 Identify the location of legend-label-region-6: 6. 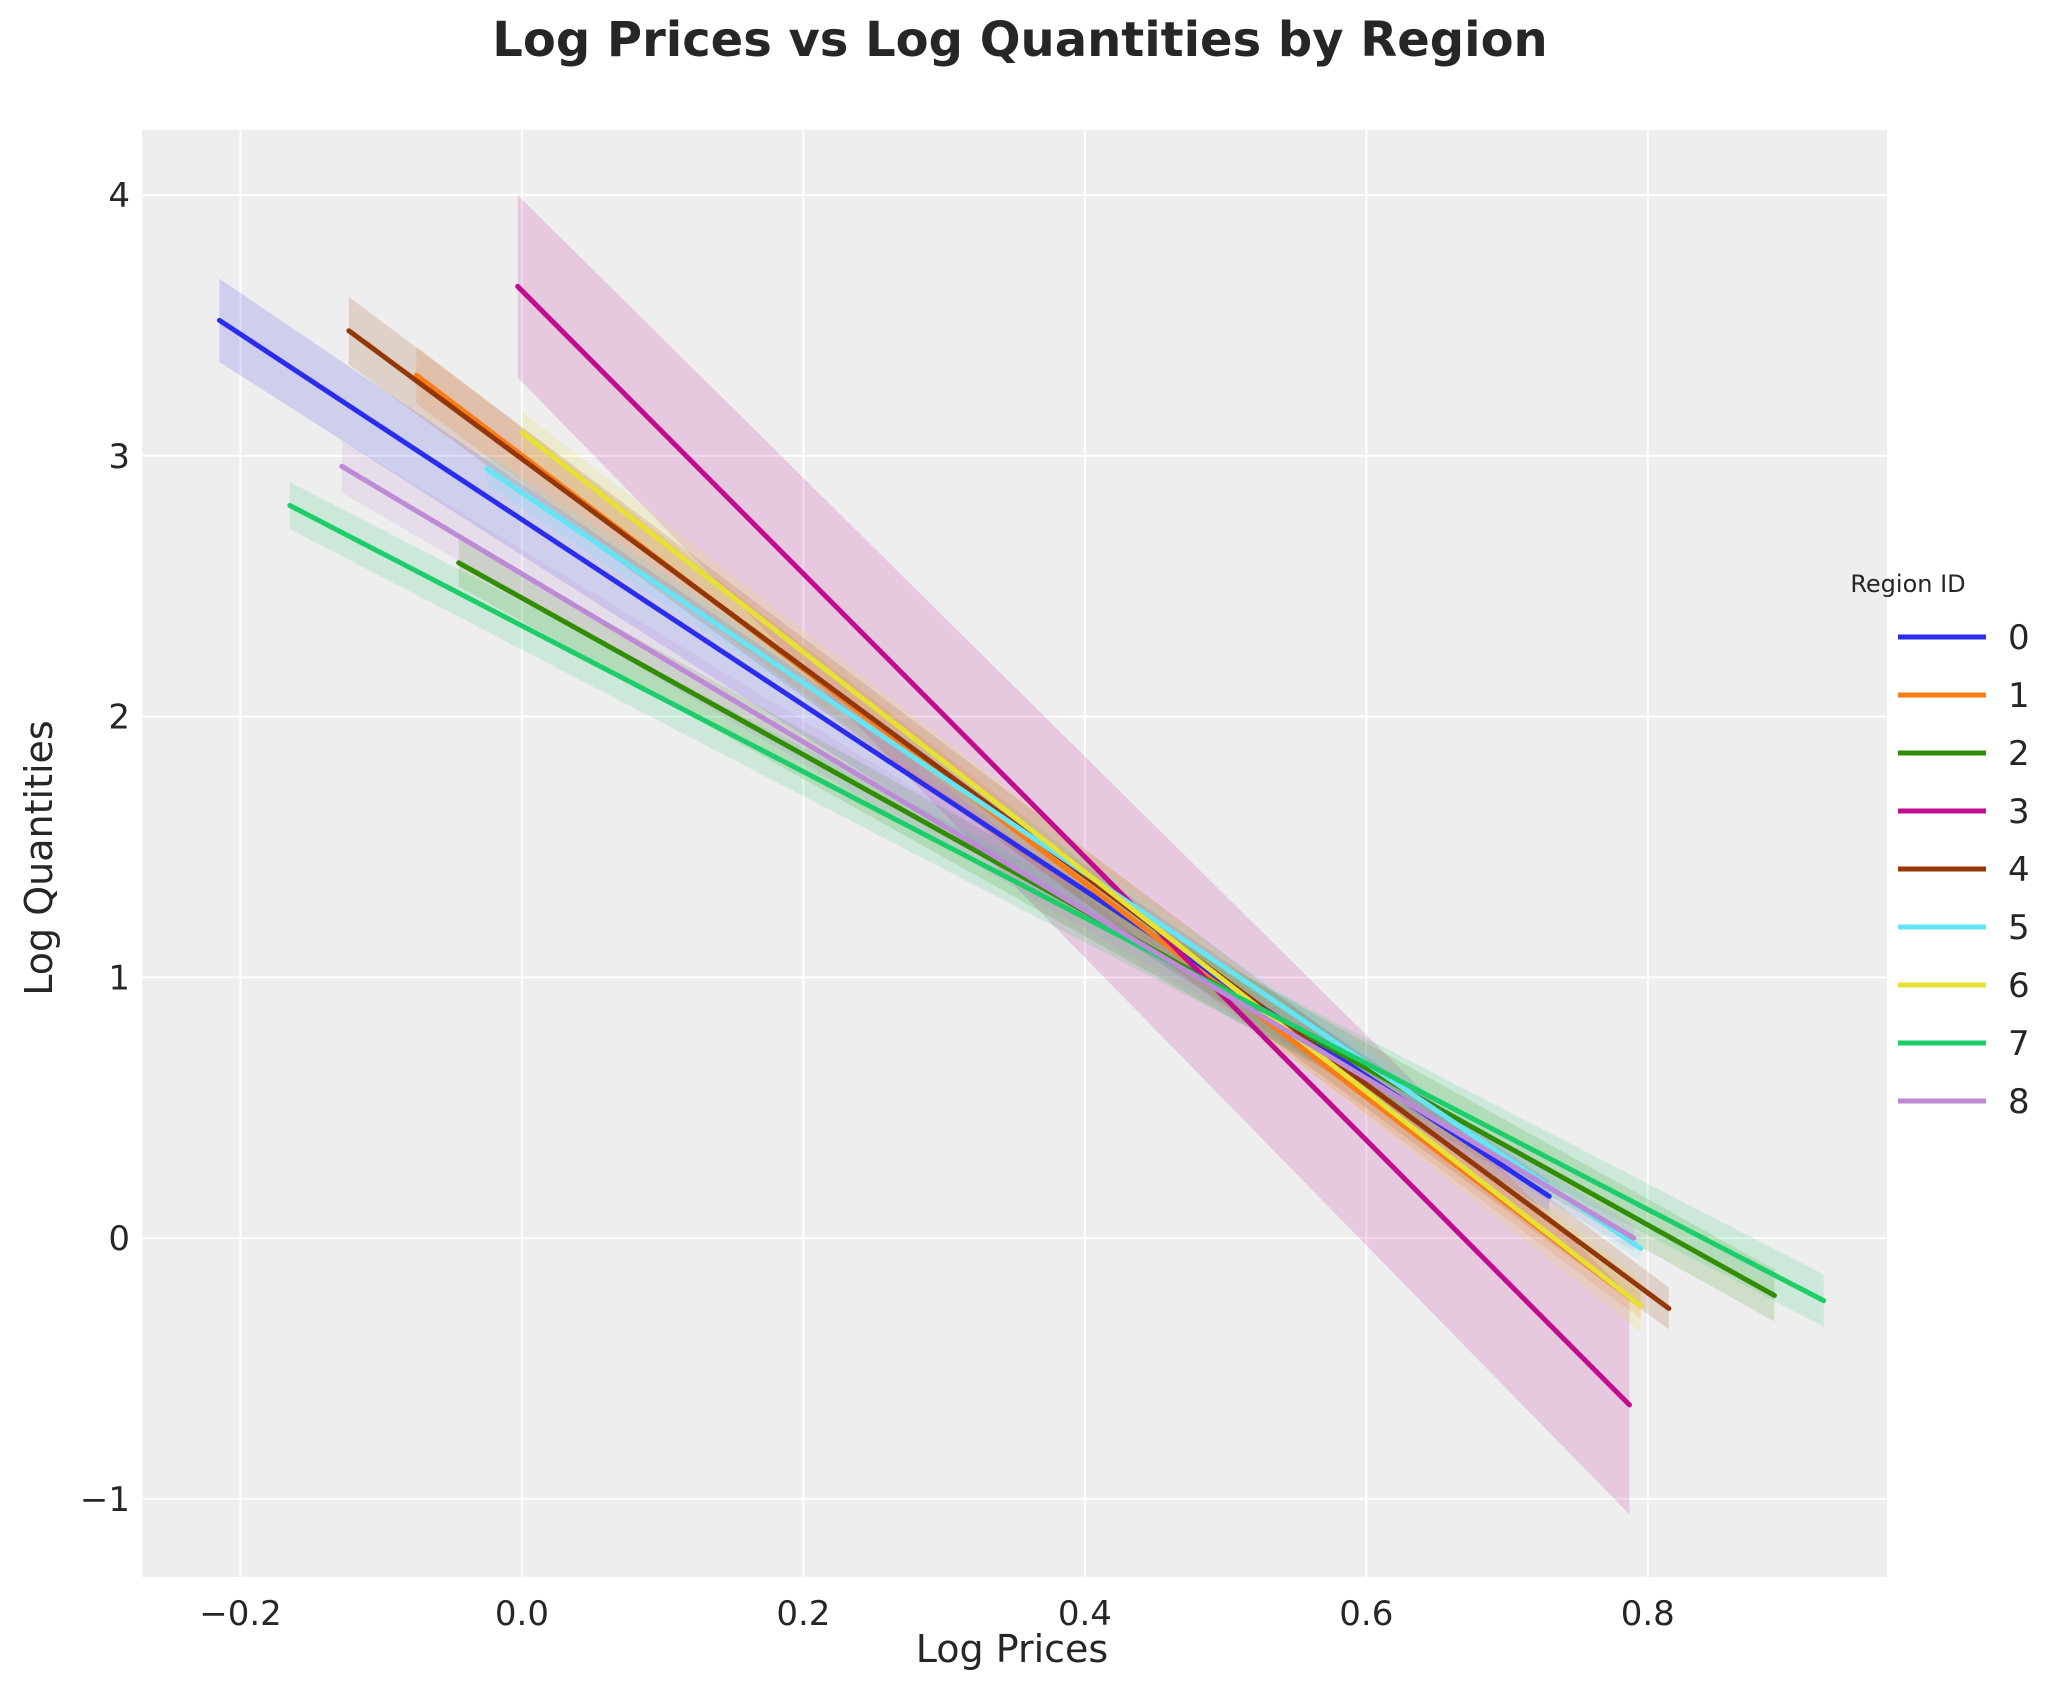
(2019, 986).